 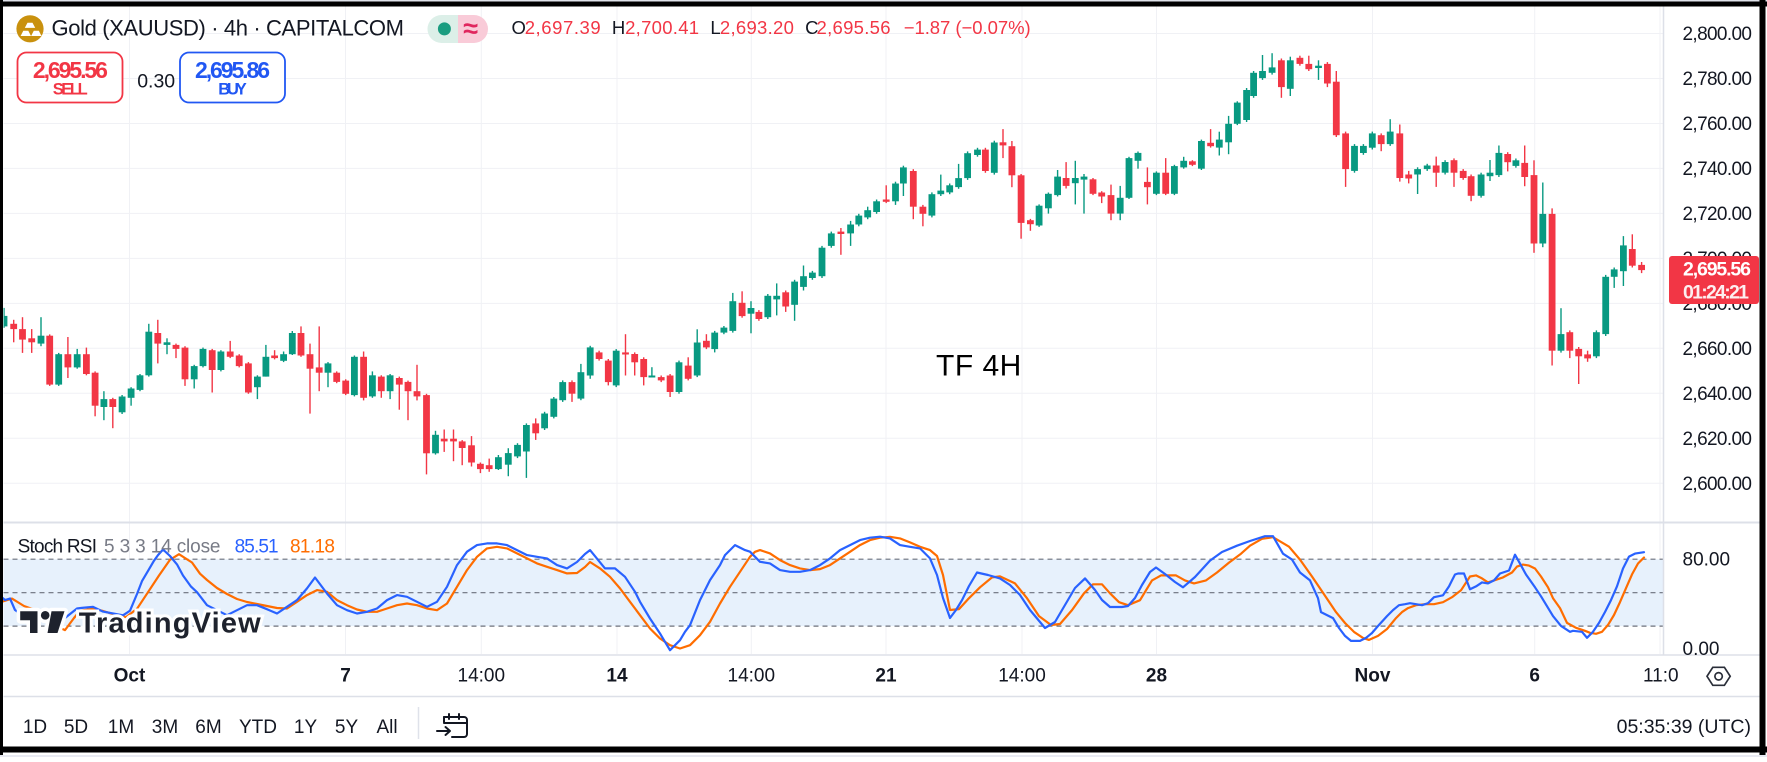 What do you see at coordinates (563, 27) in the screenshot?
I see `svg-text: 2,697.39` at bounding box center [563, 27].